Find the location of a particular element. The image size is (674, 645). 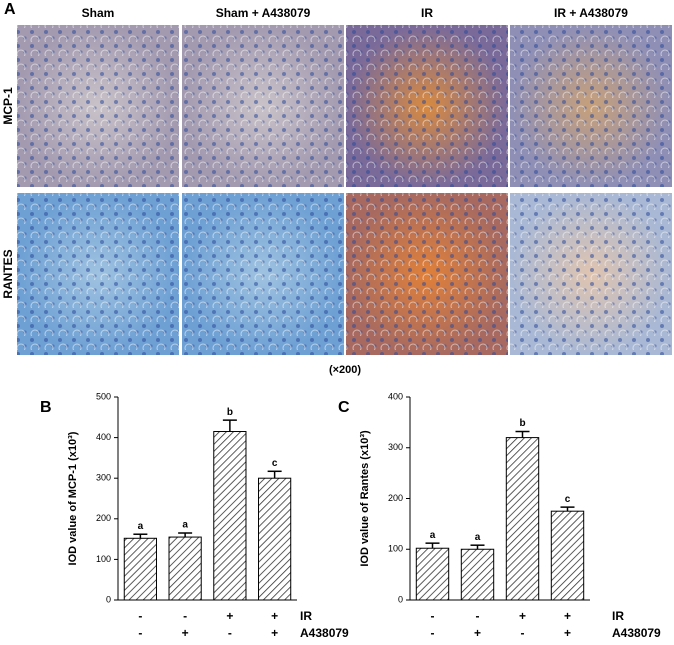

y-axis-label: IOD value of Rantes (x10³) is located at coordinates (365, 498).